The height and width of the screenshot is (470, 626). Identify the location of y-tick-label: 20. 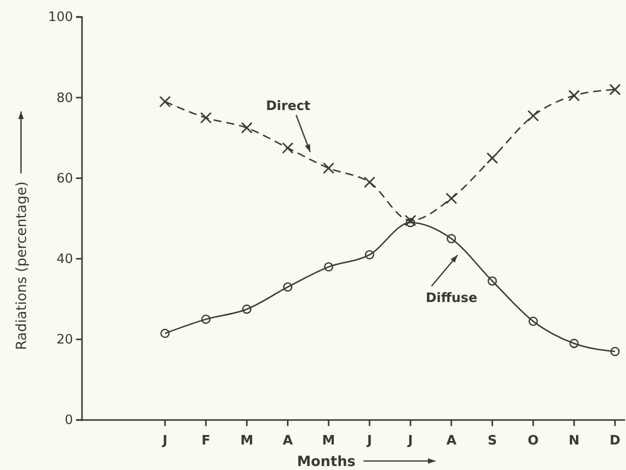
(64, 340).